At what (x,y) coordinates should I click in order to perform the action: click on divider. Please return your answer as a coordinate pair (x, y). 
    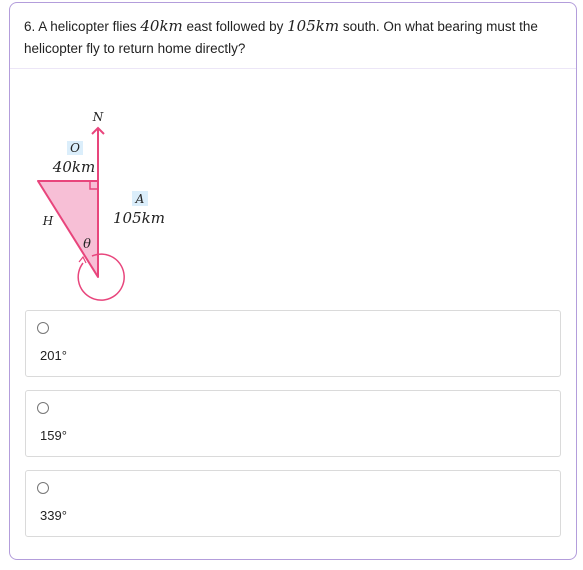
    Looking at the image, I should click on (293, 68).